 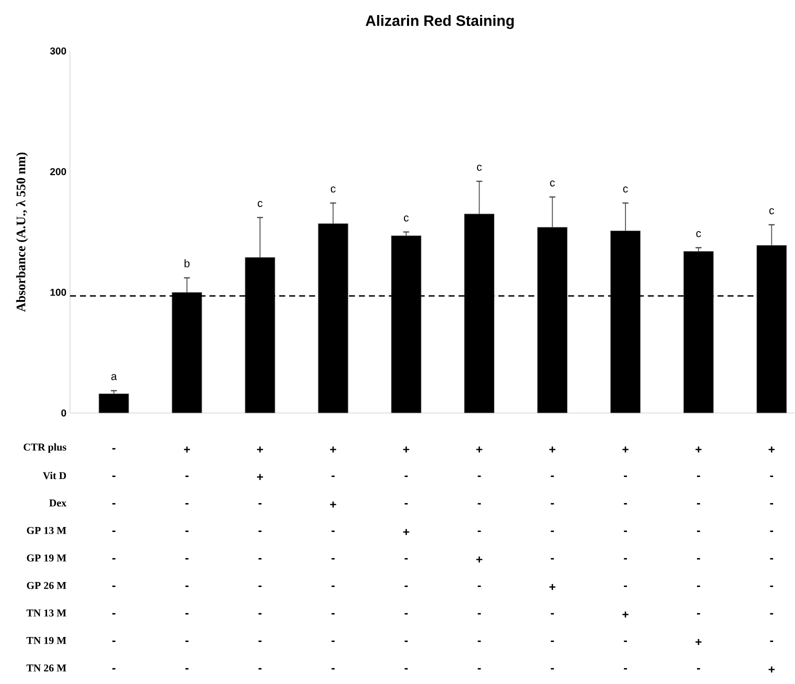 I want to click on text: GP 13 M, so click(x=46, y=530).